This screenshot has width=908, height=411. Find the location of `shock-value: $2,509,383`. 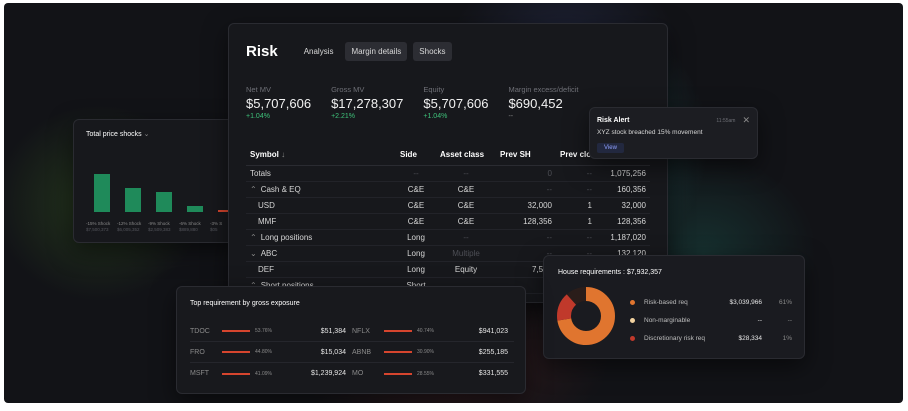

shock-value: $2,509,383 is located at coordinates (159, 229).